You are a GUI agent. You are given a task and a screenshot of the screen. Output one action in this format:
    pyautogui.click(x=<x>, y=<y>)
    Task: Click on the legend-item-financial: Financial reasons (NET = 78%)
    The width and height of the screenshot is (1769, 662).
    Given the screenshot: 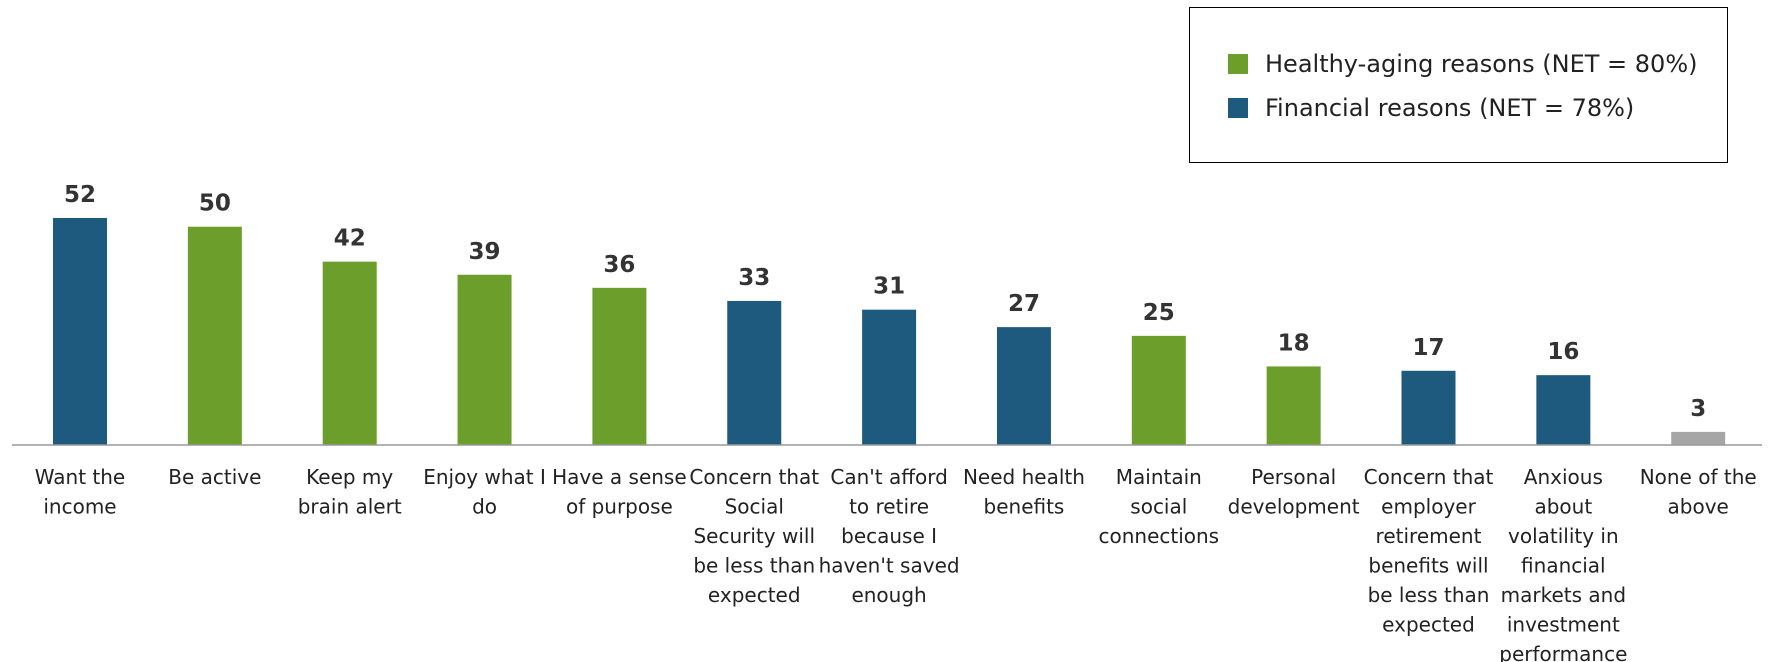 What is the action you would take?
    pyautogui.click(x=1431, y=108)
    